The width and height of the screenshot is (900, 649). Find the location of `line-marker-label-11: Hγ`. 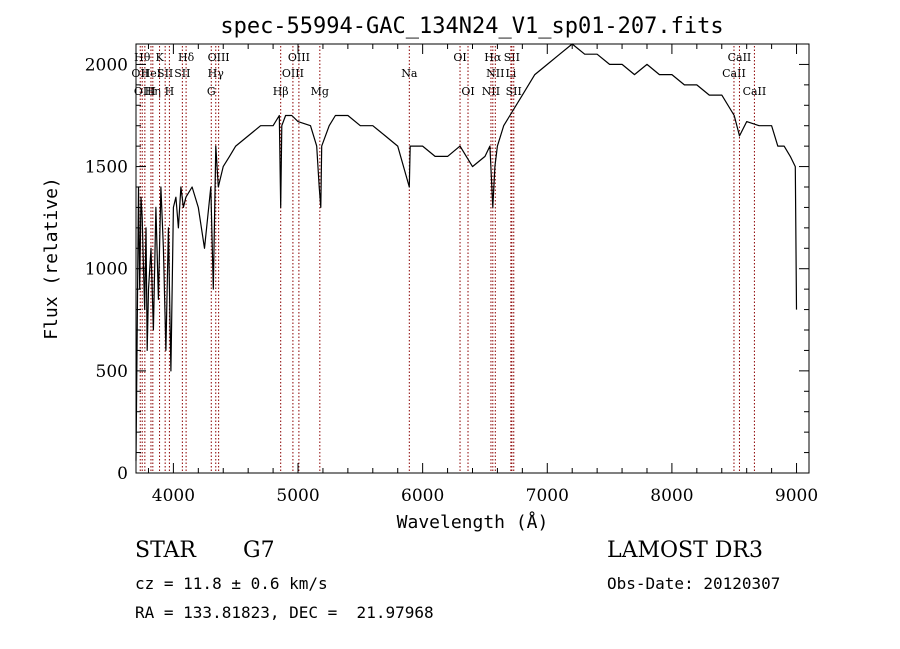

line-marker-label-11: Hγ is located at coordinates (216, 73).